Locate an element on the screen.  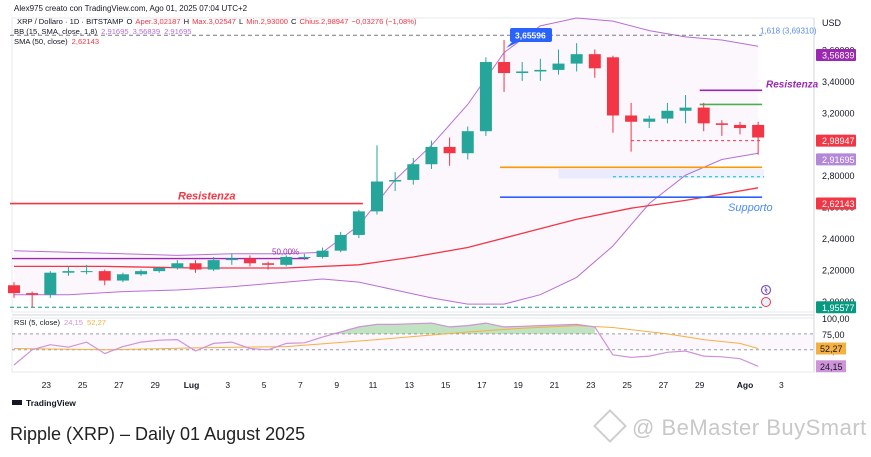
x-tick-label: 27 is located at coordinates (119, 385).